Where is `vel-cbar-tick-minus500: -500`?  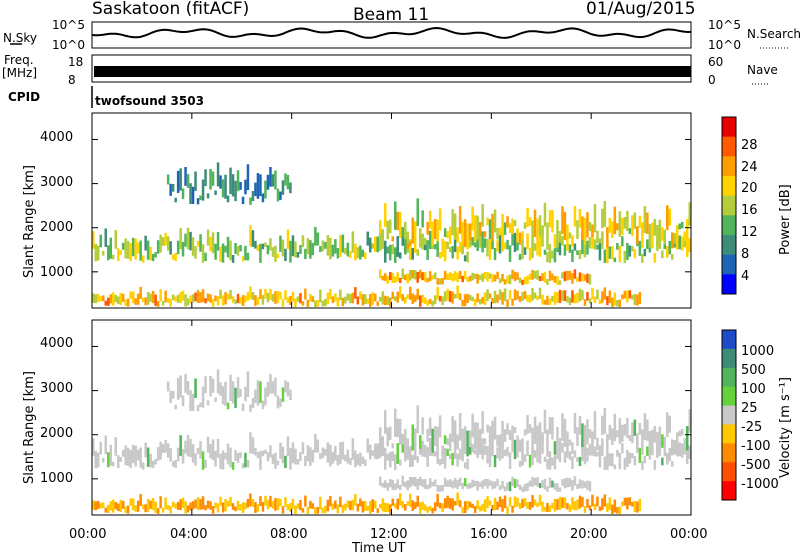 vel-cbar-tick-minus500: -500 is located at coordinates (756, 465).